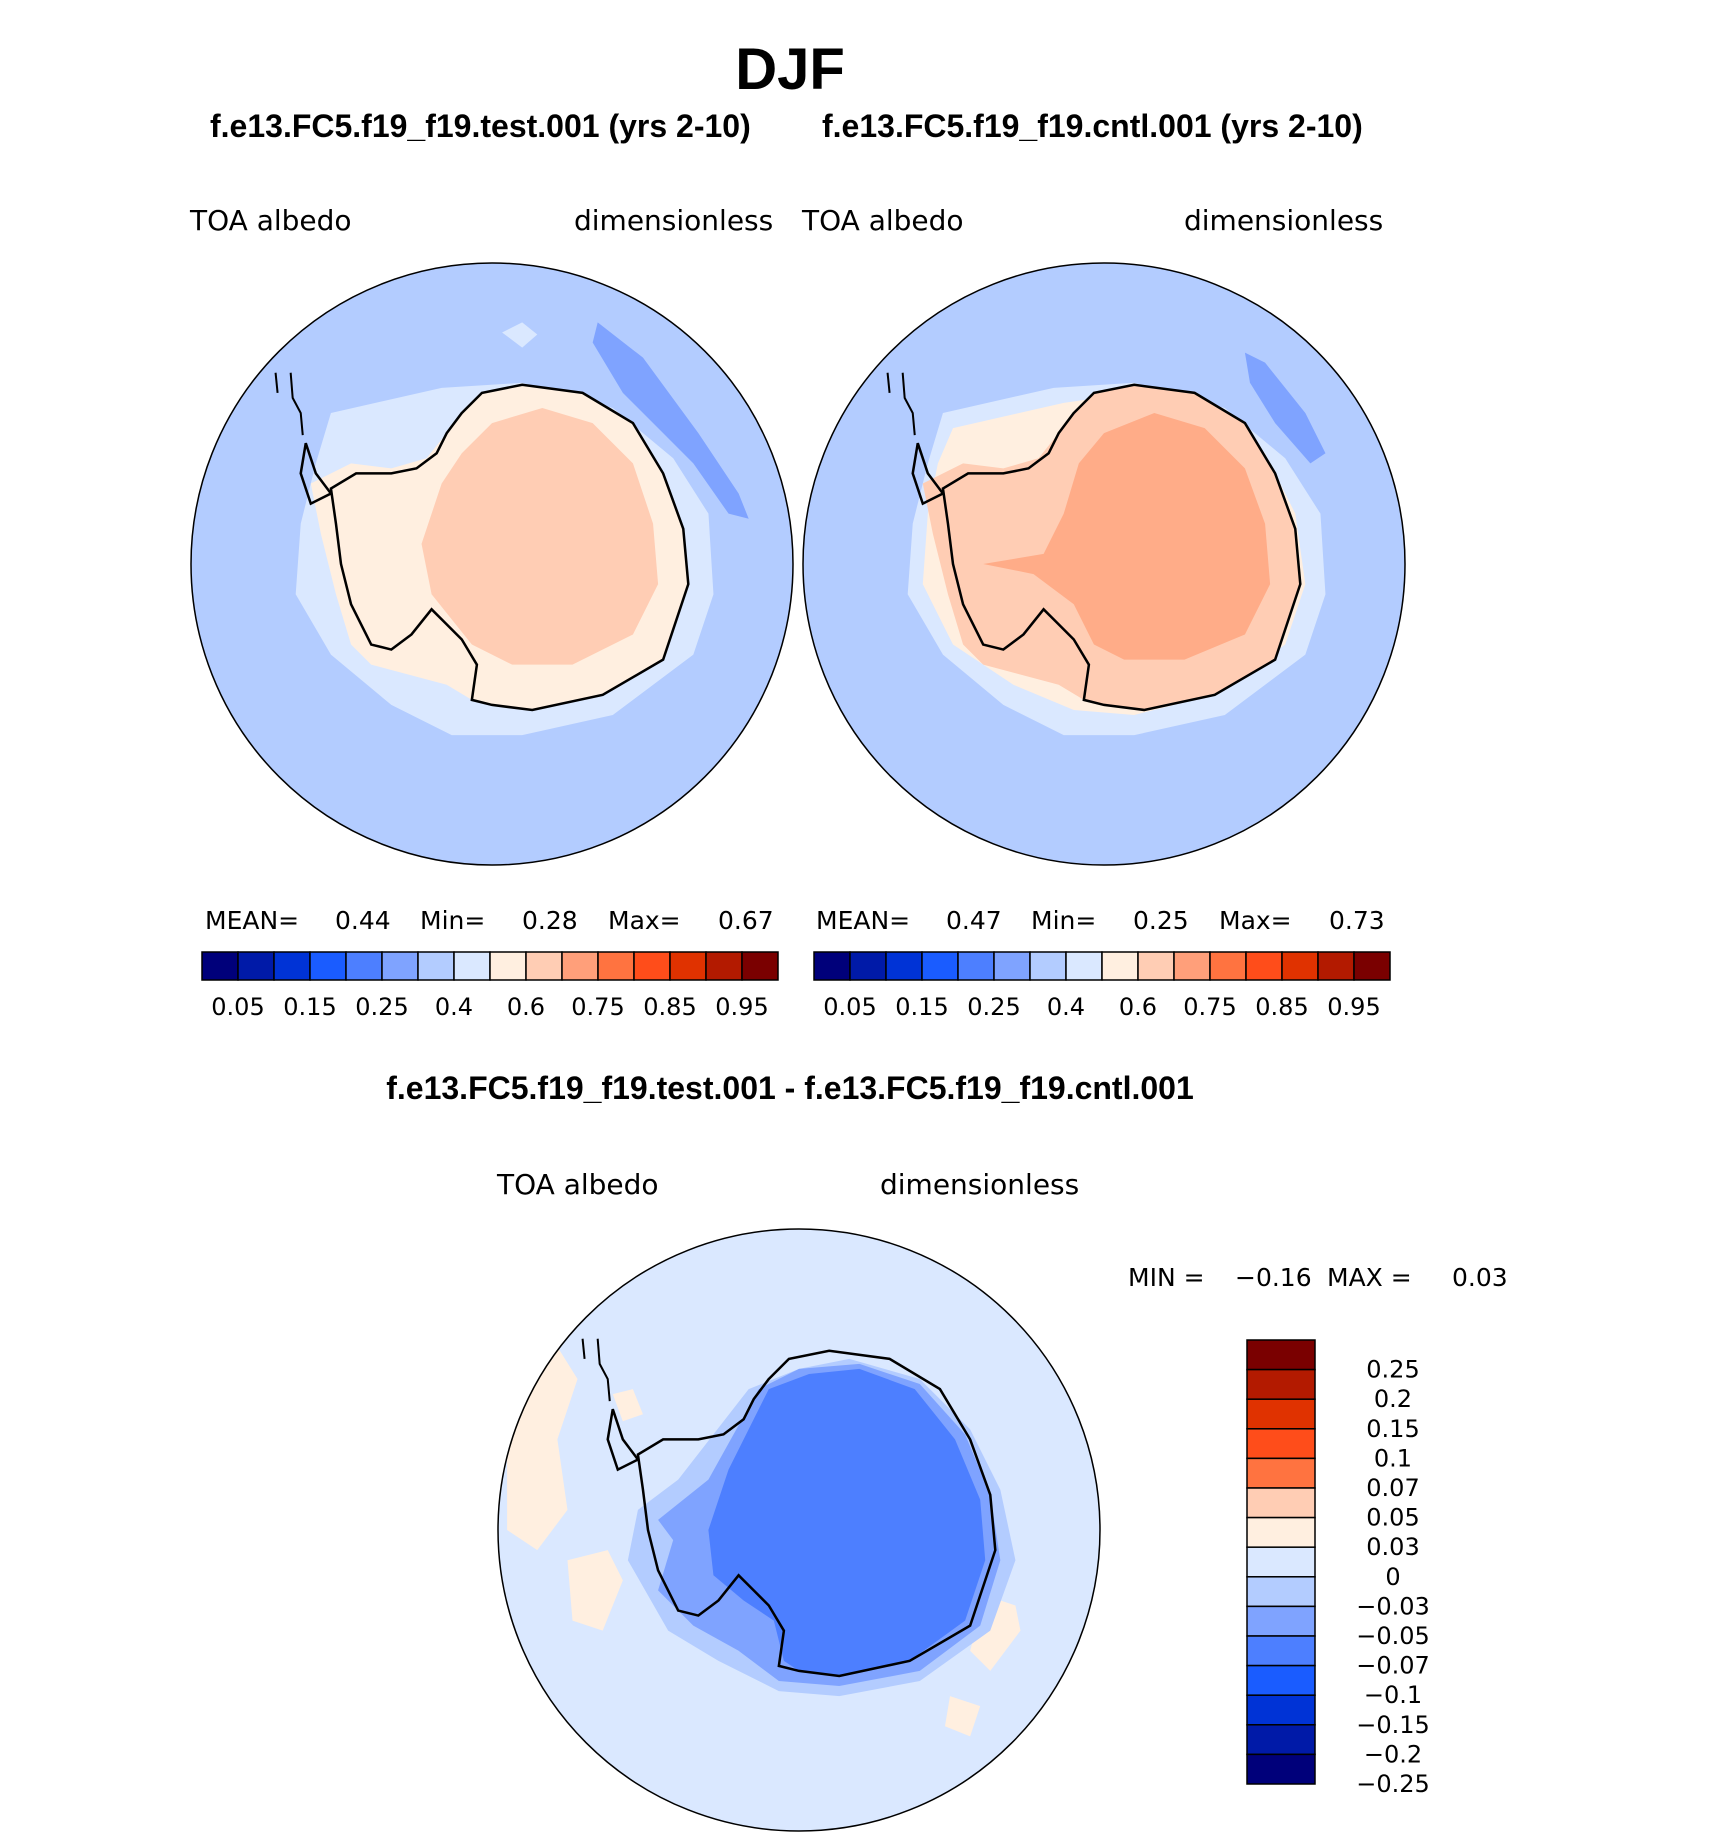 Image resolution: width=1710 pixels, height=1837 pixels. I want to click on test-colorbar-tick-label: 0.6, so click(526, 1007).